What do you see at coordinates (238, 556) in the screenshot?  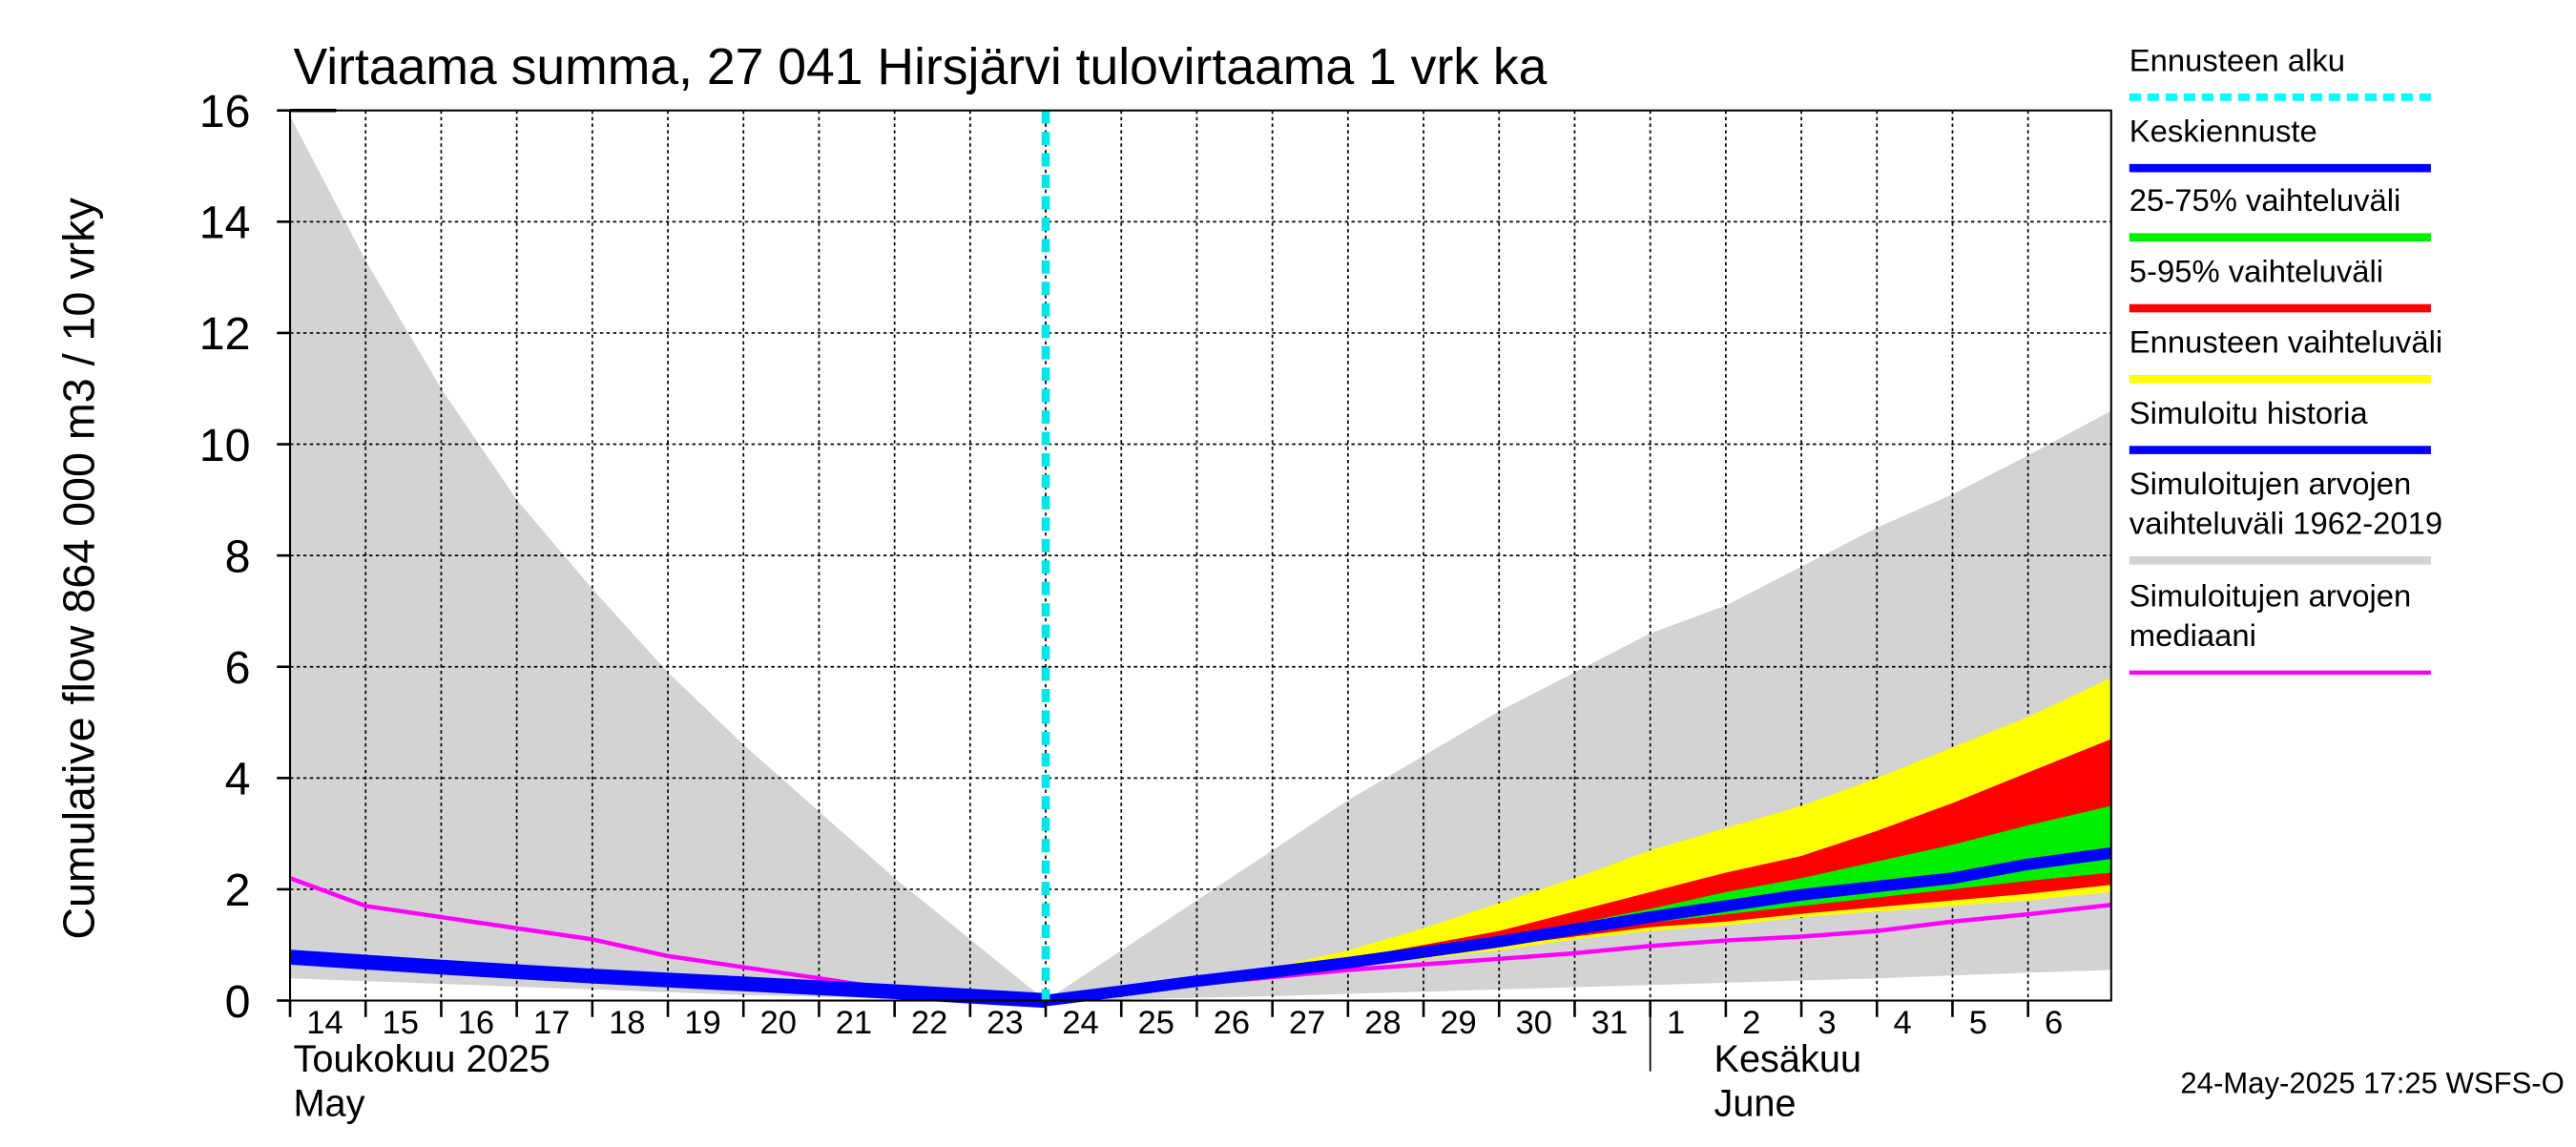 I see `y-tick-label-8: 8` at bounding box center [238, 556].